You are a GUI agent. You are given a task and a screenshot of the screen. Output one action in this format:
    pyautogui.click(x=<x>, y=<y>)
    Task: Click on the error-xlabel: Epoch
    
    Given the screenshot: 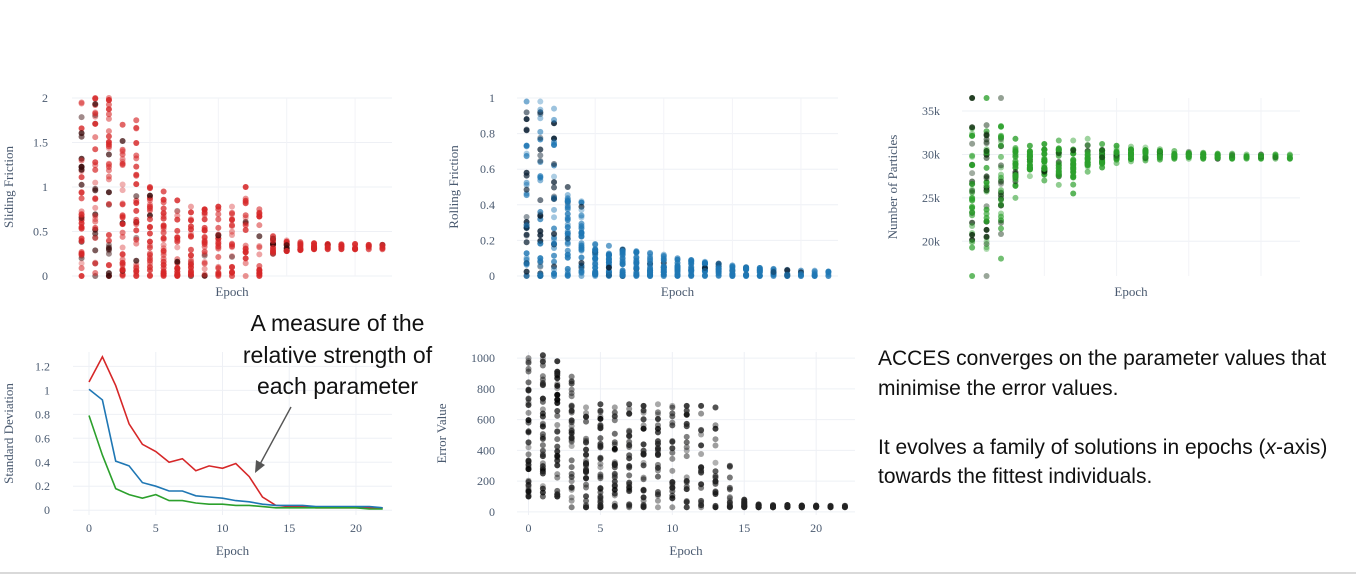 What is the action you would take?
    pyautogui.click(x=686, y=550)
    